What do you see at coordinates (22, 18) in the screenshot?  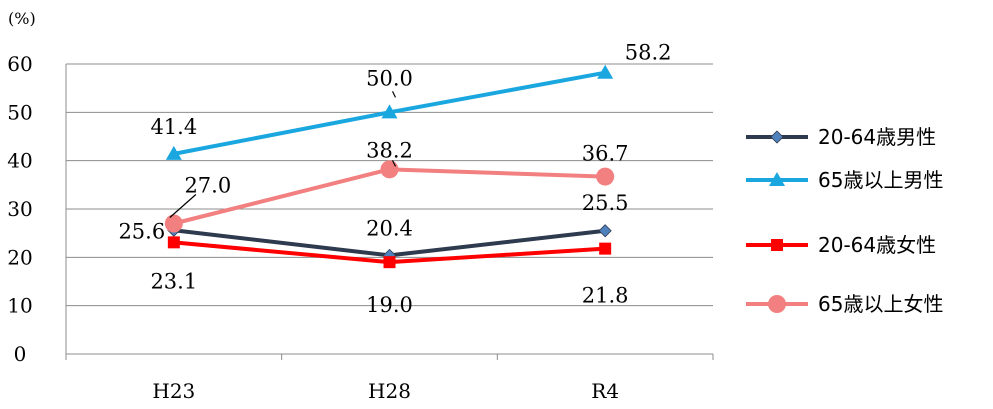 I see `unit-label: (%)` at bounding box center [22, 18].